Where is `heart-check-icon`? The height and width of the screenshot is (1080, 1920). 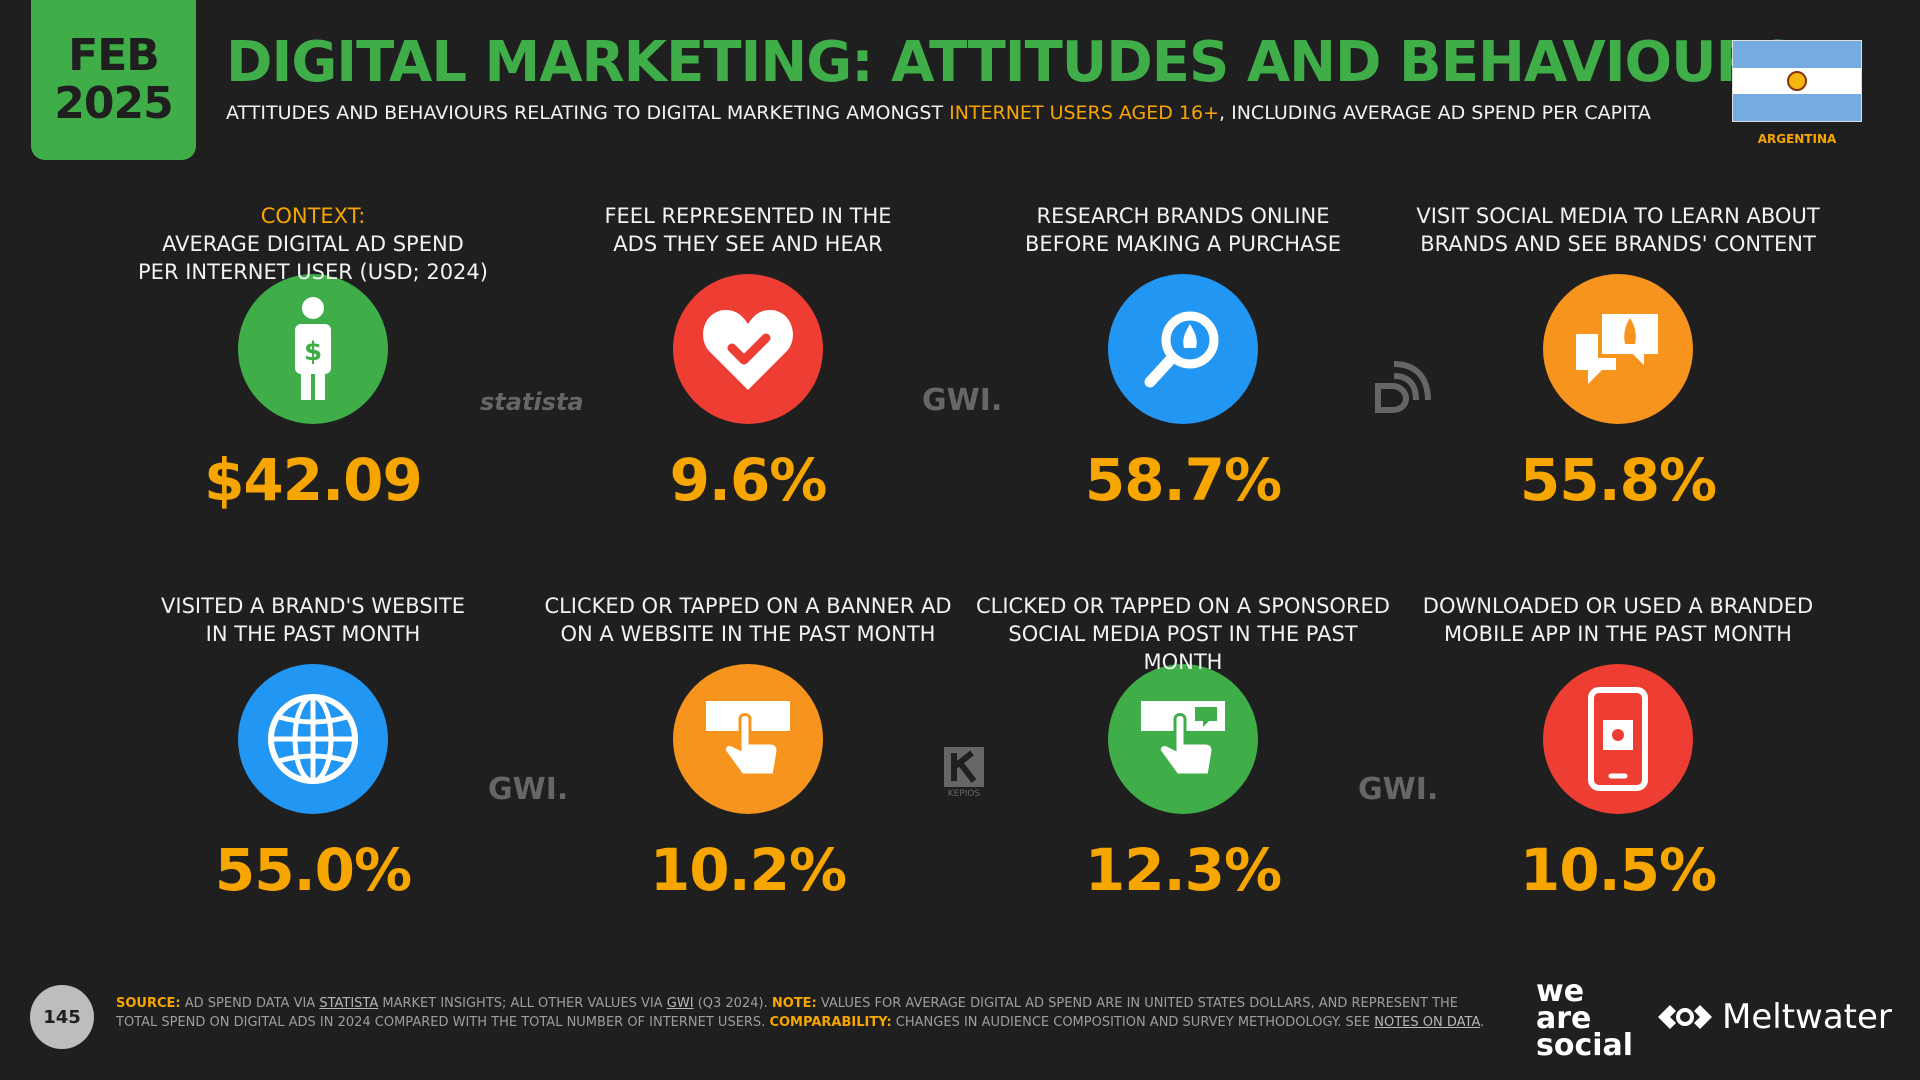 heart-check-icon is located at coordinates (748, 349).